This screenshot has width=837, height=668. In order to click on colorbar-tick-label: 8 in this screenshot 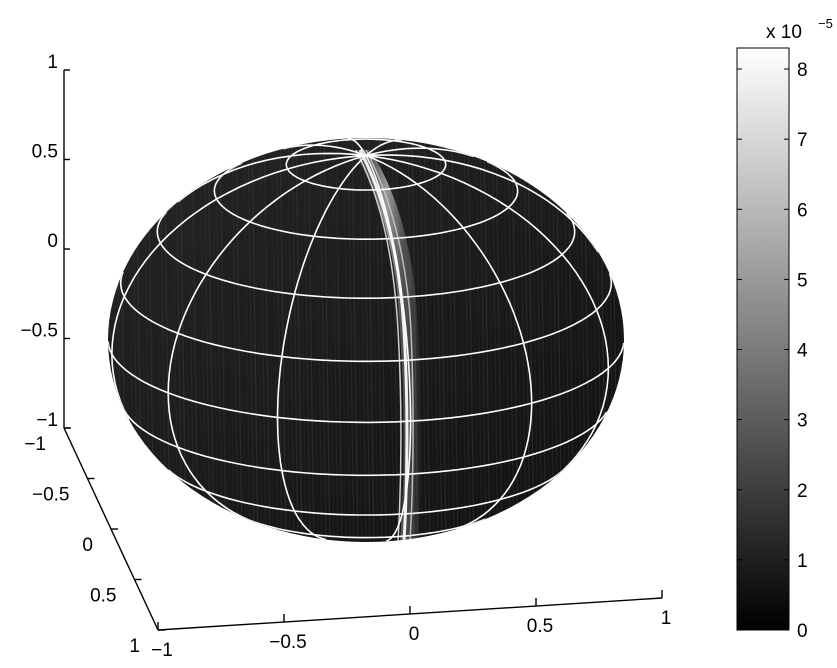, I will do `click(802, 70)`.